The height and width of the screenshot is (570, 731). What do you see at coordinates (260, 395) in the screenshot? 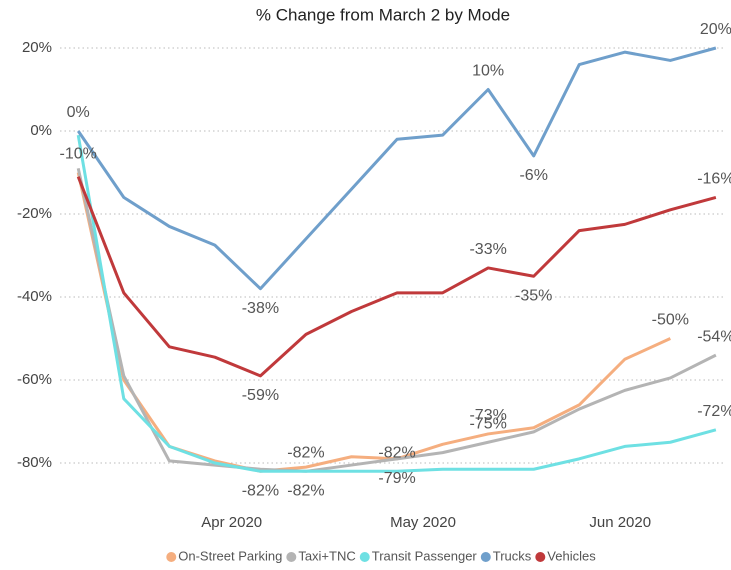
I see `data-label: -59%` at bounding box center [260, 395].